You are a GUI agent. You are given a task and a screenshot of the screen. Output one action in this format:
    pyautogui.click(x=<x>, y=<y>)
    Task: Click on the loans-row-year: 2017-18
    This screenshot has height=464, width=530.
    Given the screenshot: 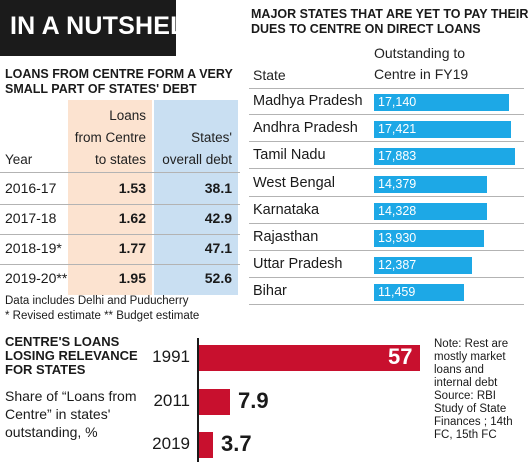 What is the action you would take?
    pyautogui.click(x=31, y=218)
    